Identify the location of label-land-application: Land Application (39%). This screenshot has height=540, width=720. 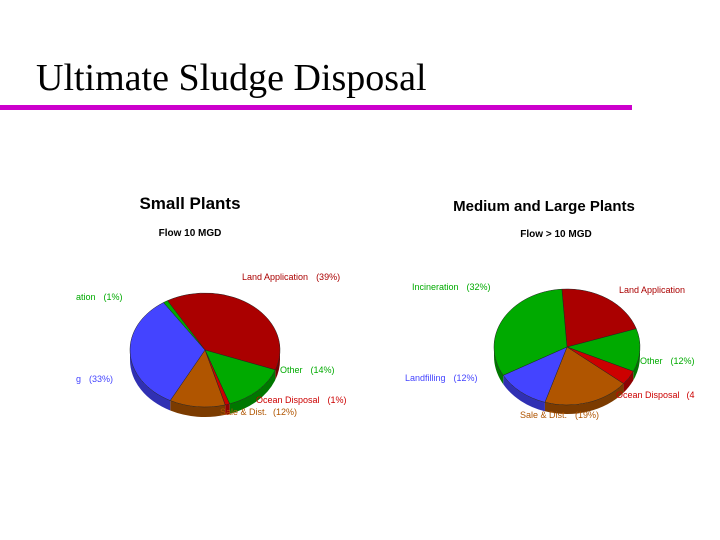
(291, 277).